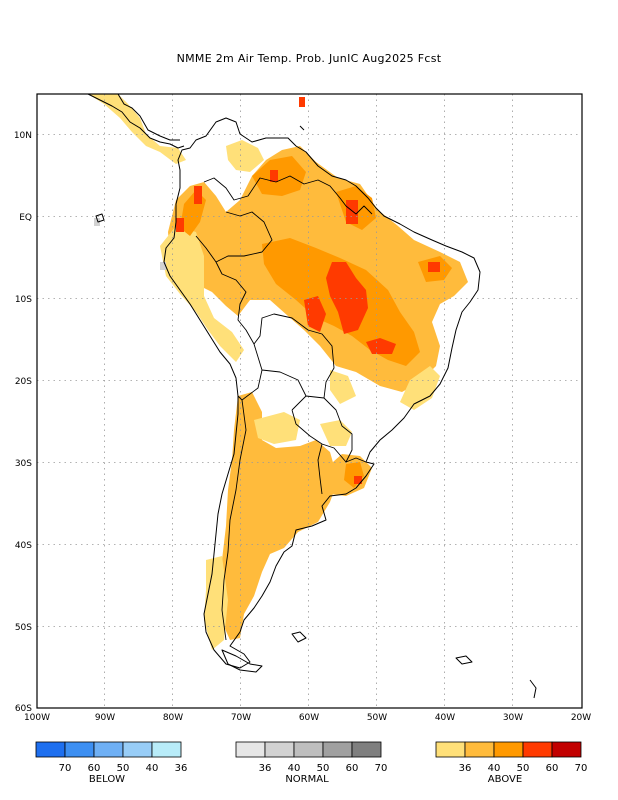  Describe the element at coordinates (136, 121) in the screenshot. I see `coastline-central-america` at that location.